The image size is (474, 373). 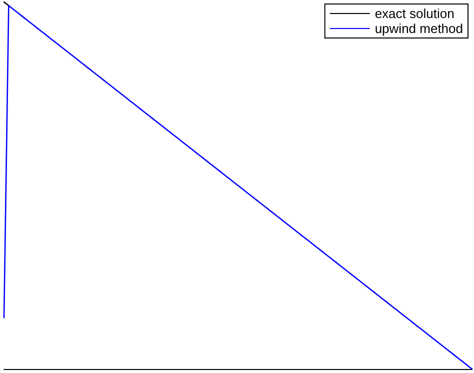 I want to click on legend-label: upwind method, so click(x=419, y=28).